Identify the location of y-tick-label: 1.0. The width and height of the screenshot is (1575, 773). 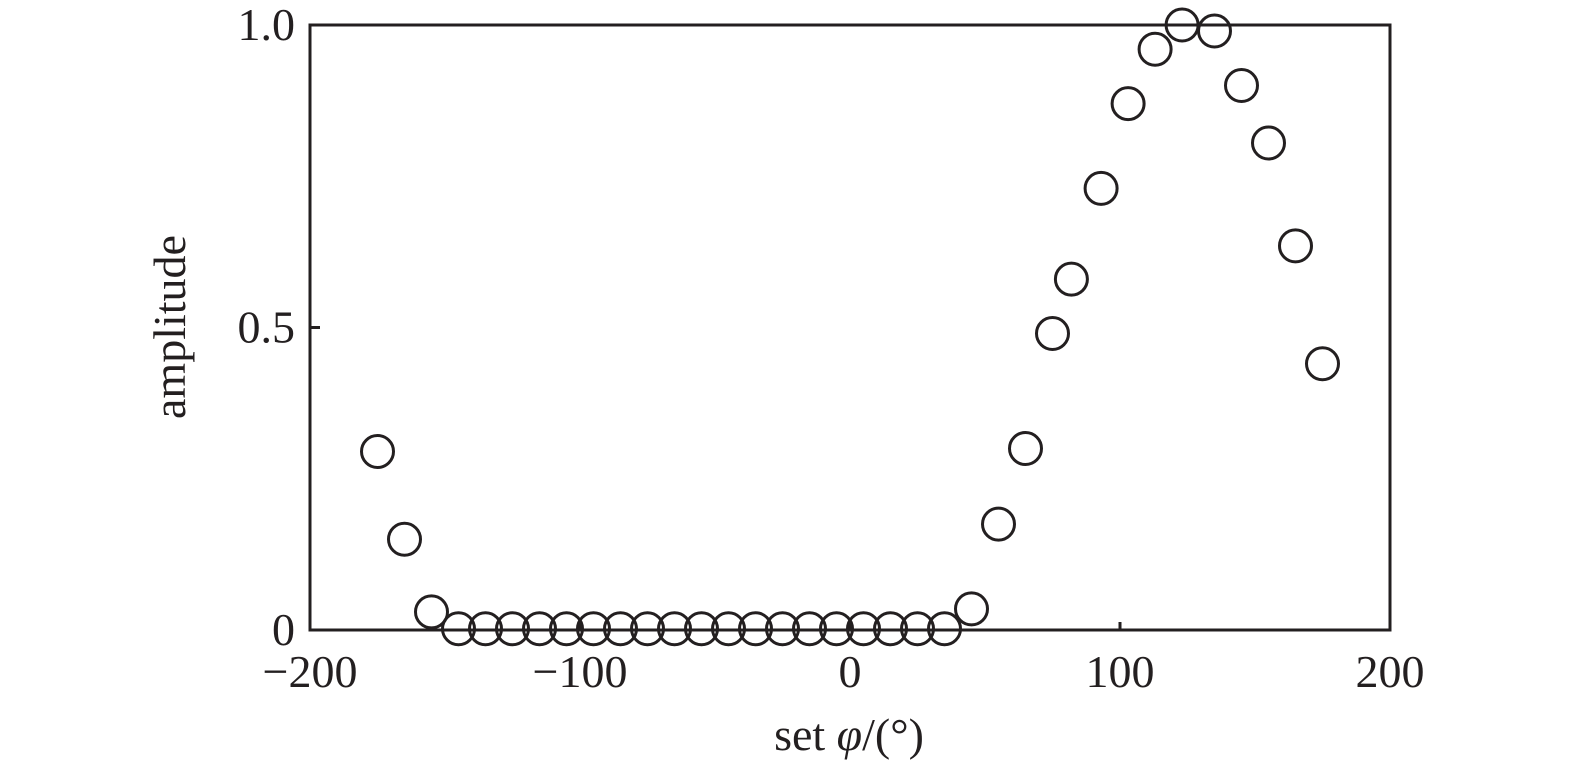
(267, 25).